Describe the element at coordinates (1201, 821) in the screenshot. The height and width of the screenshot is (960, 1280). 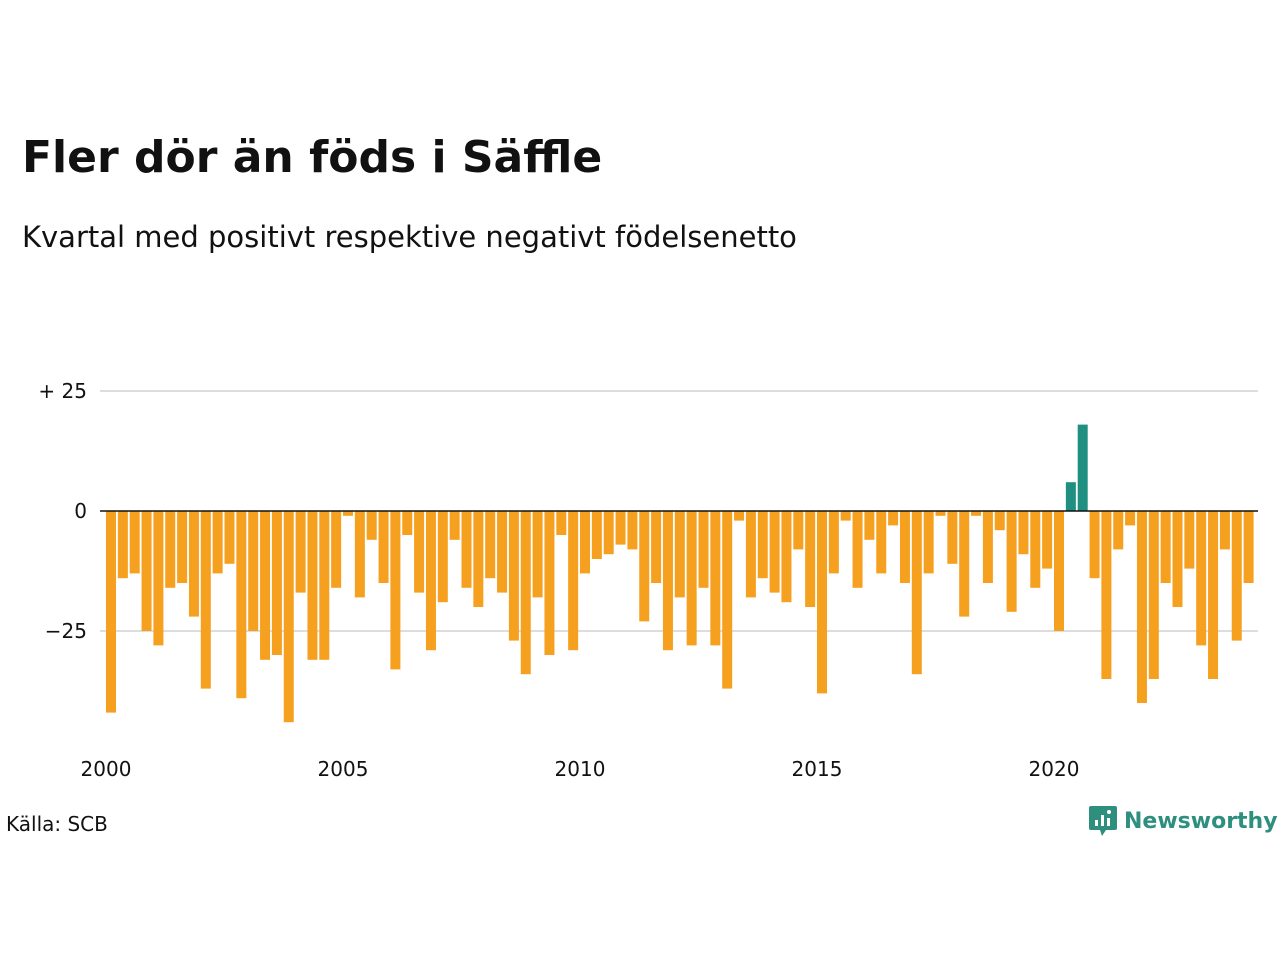
I see `brand-name: Newsworthy` at that location.